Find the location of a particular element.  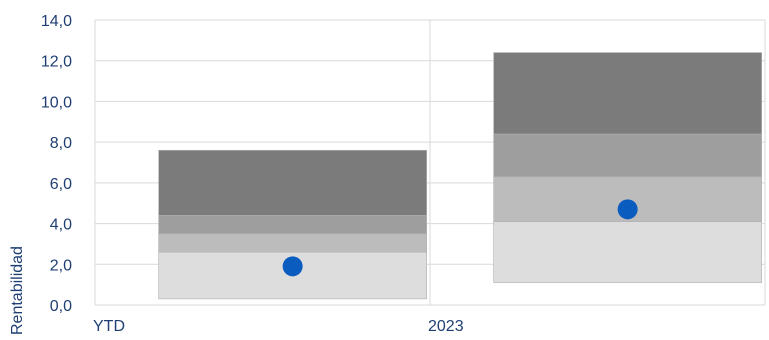

y-tick-label: 8,0 is located at coordinates (61, 143).